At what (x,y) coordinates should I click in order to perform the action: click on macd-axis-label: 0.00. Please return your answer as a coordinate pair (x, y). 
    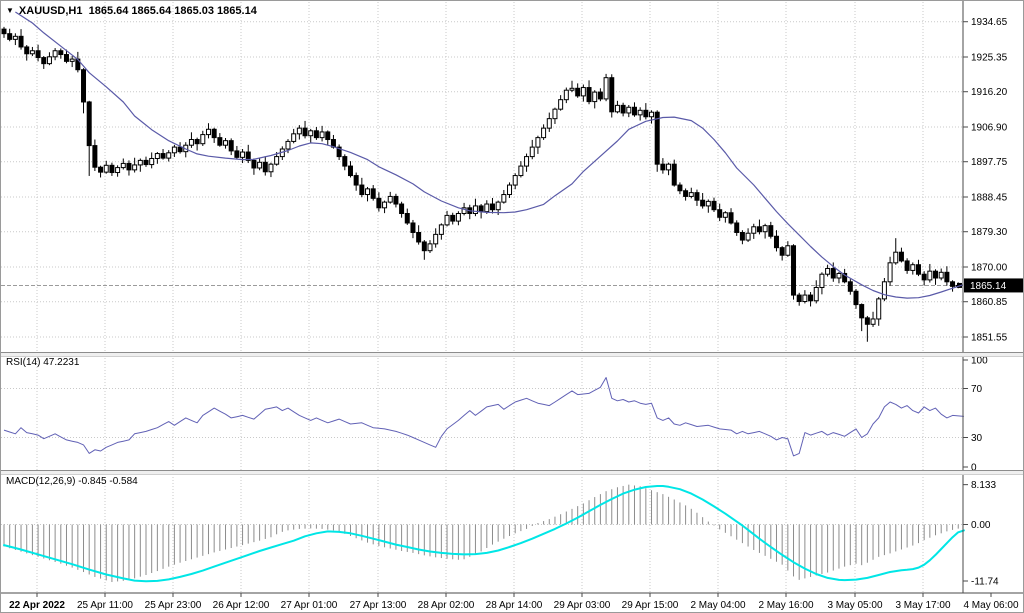
    Looking at the image, I should click on (981, 525).